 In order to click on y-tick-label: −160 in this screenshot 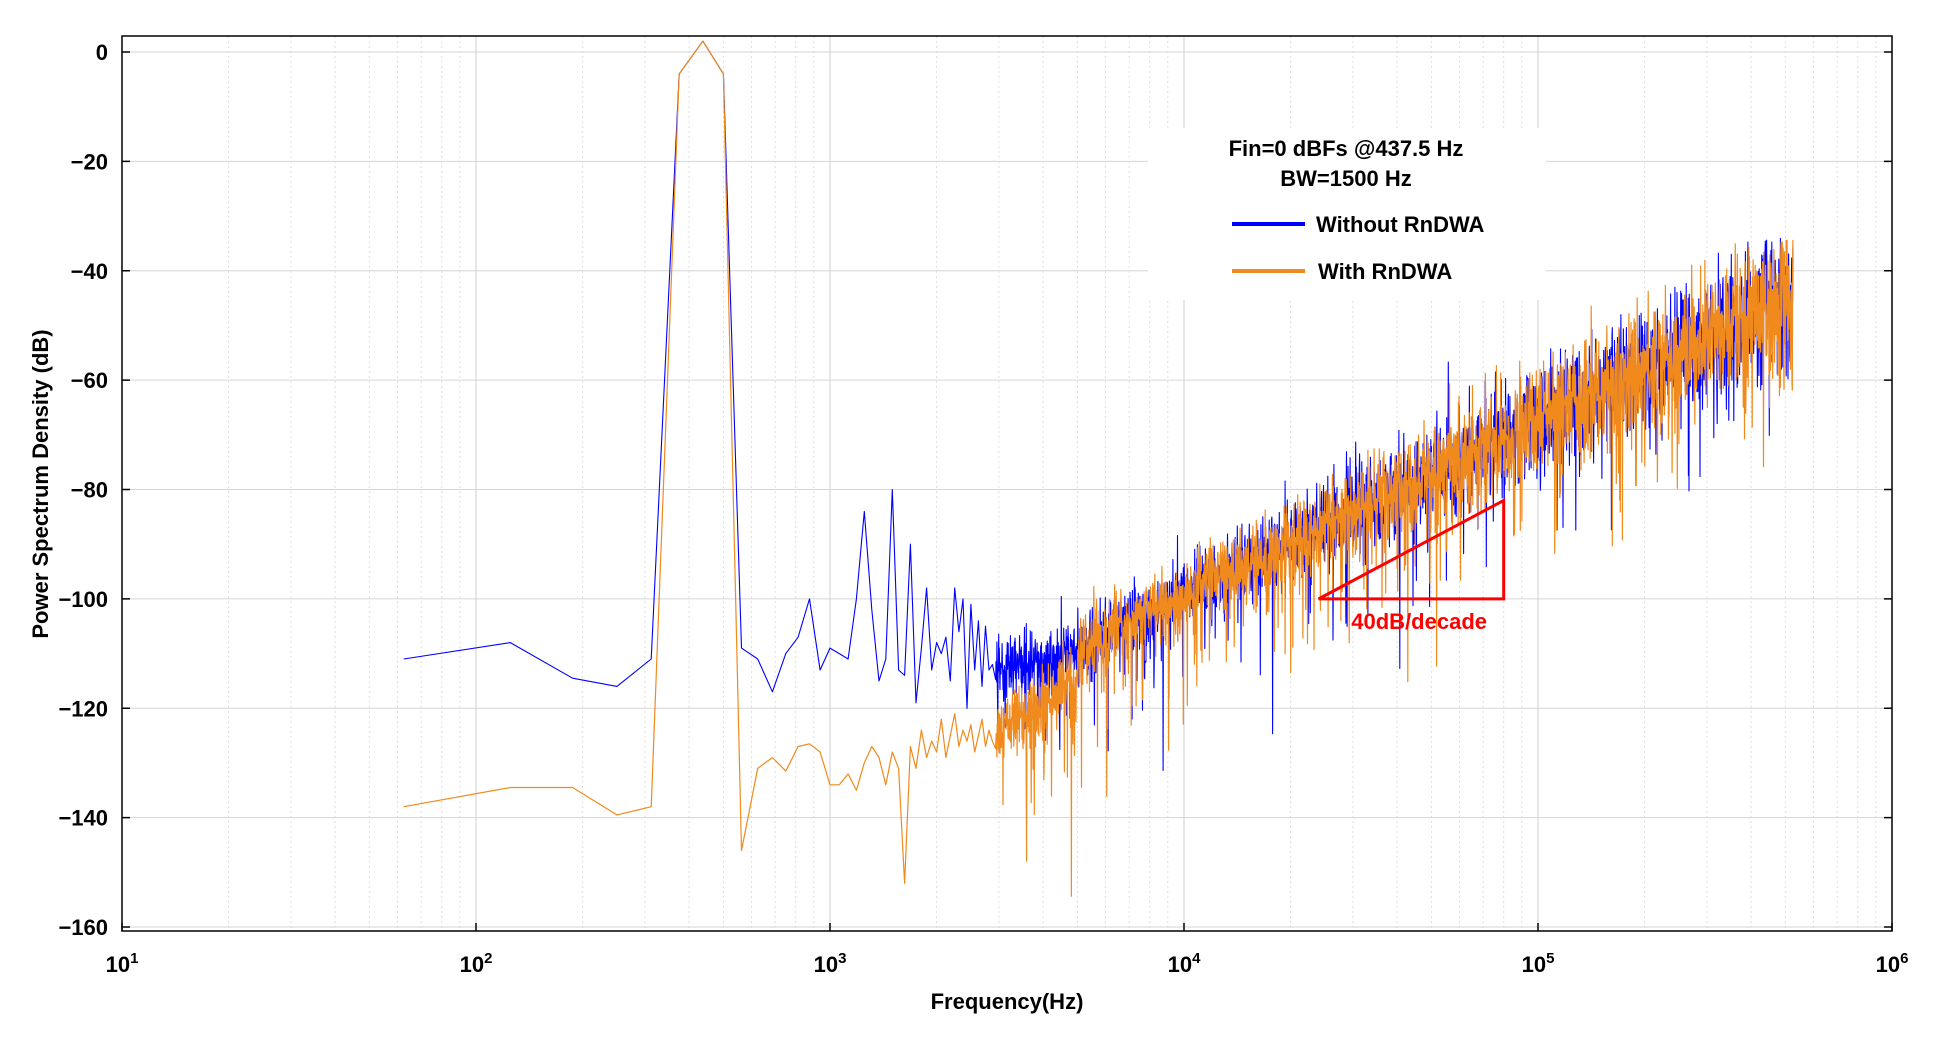, I will do `click(83, 927)`.